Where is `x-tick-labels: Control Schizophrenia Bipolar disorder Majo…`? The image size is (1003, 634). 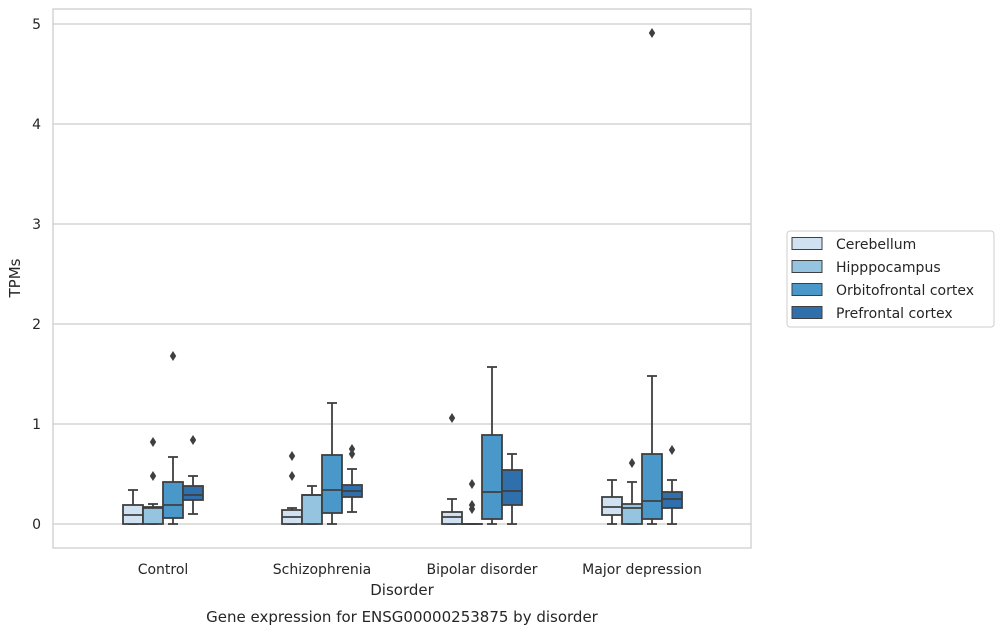
x-tick-labels: Control Schizophrenia Bipolar disorder Majo… is located at coordinates (420, 570).